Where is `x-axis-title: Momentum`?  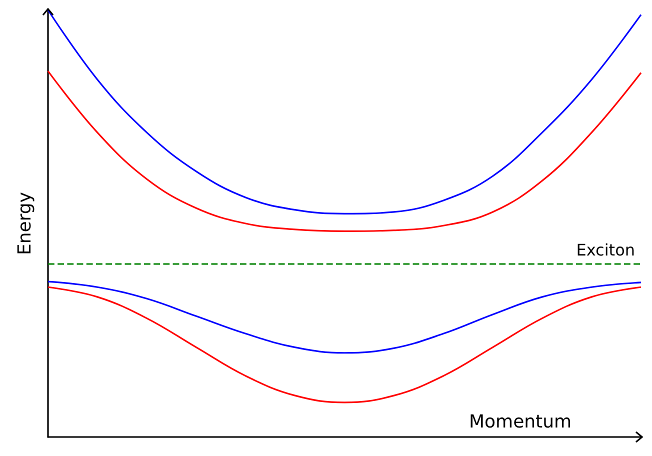
x-axis-title: Momentum is located at coordinates (520, 422).